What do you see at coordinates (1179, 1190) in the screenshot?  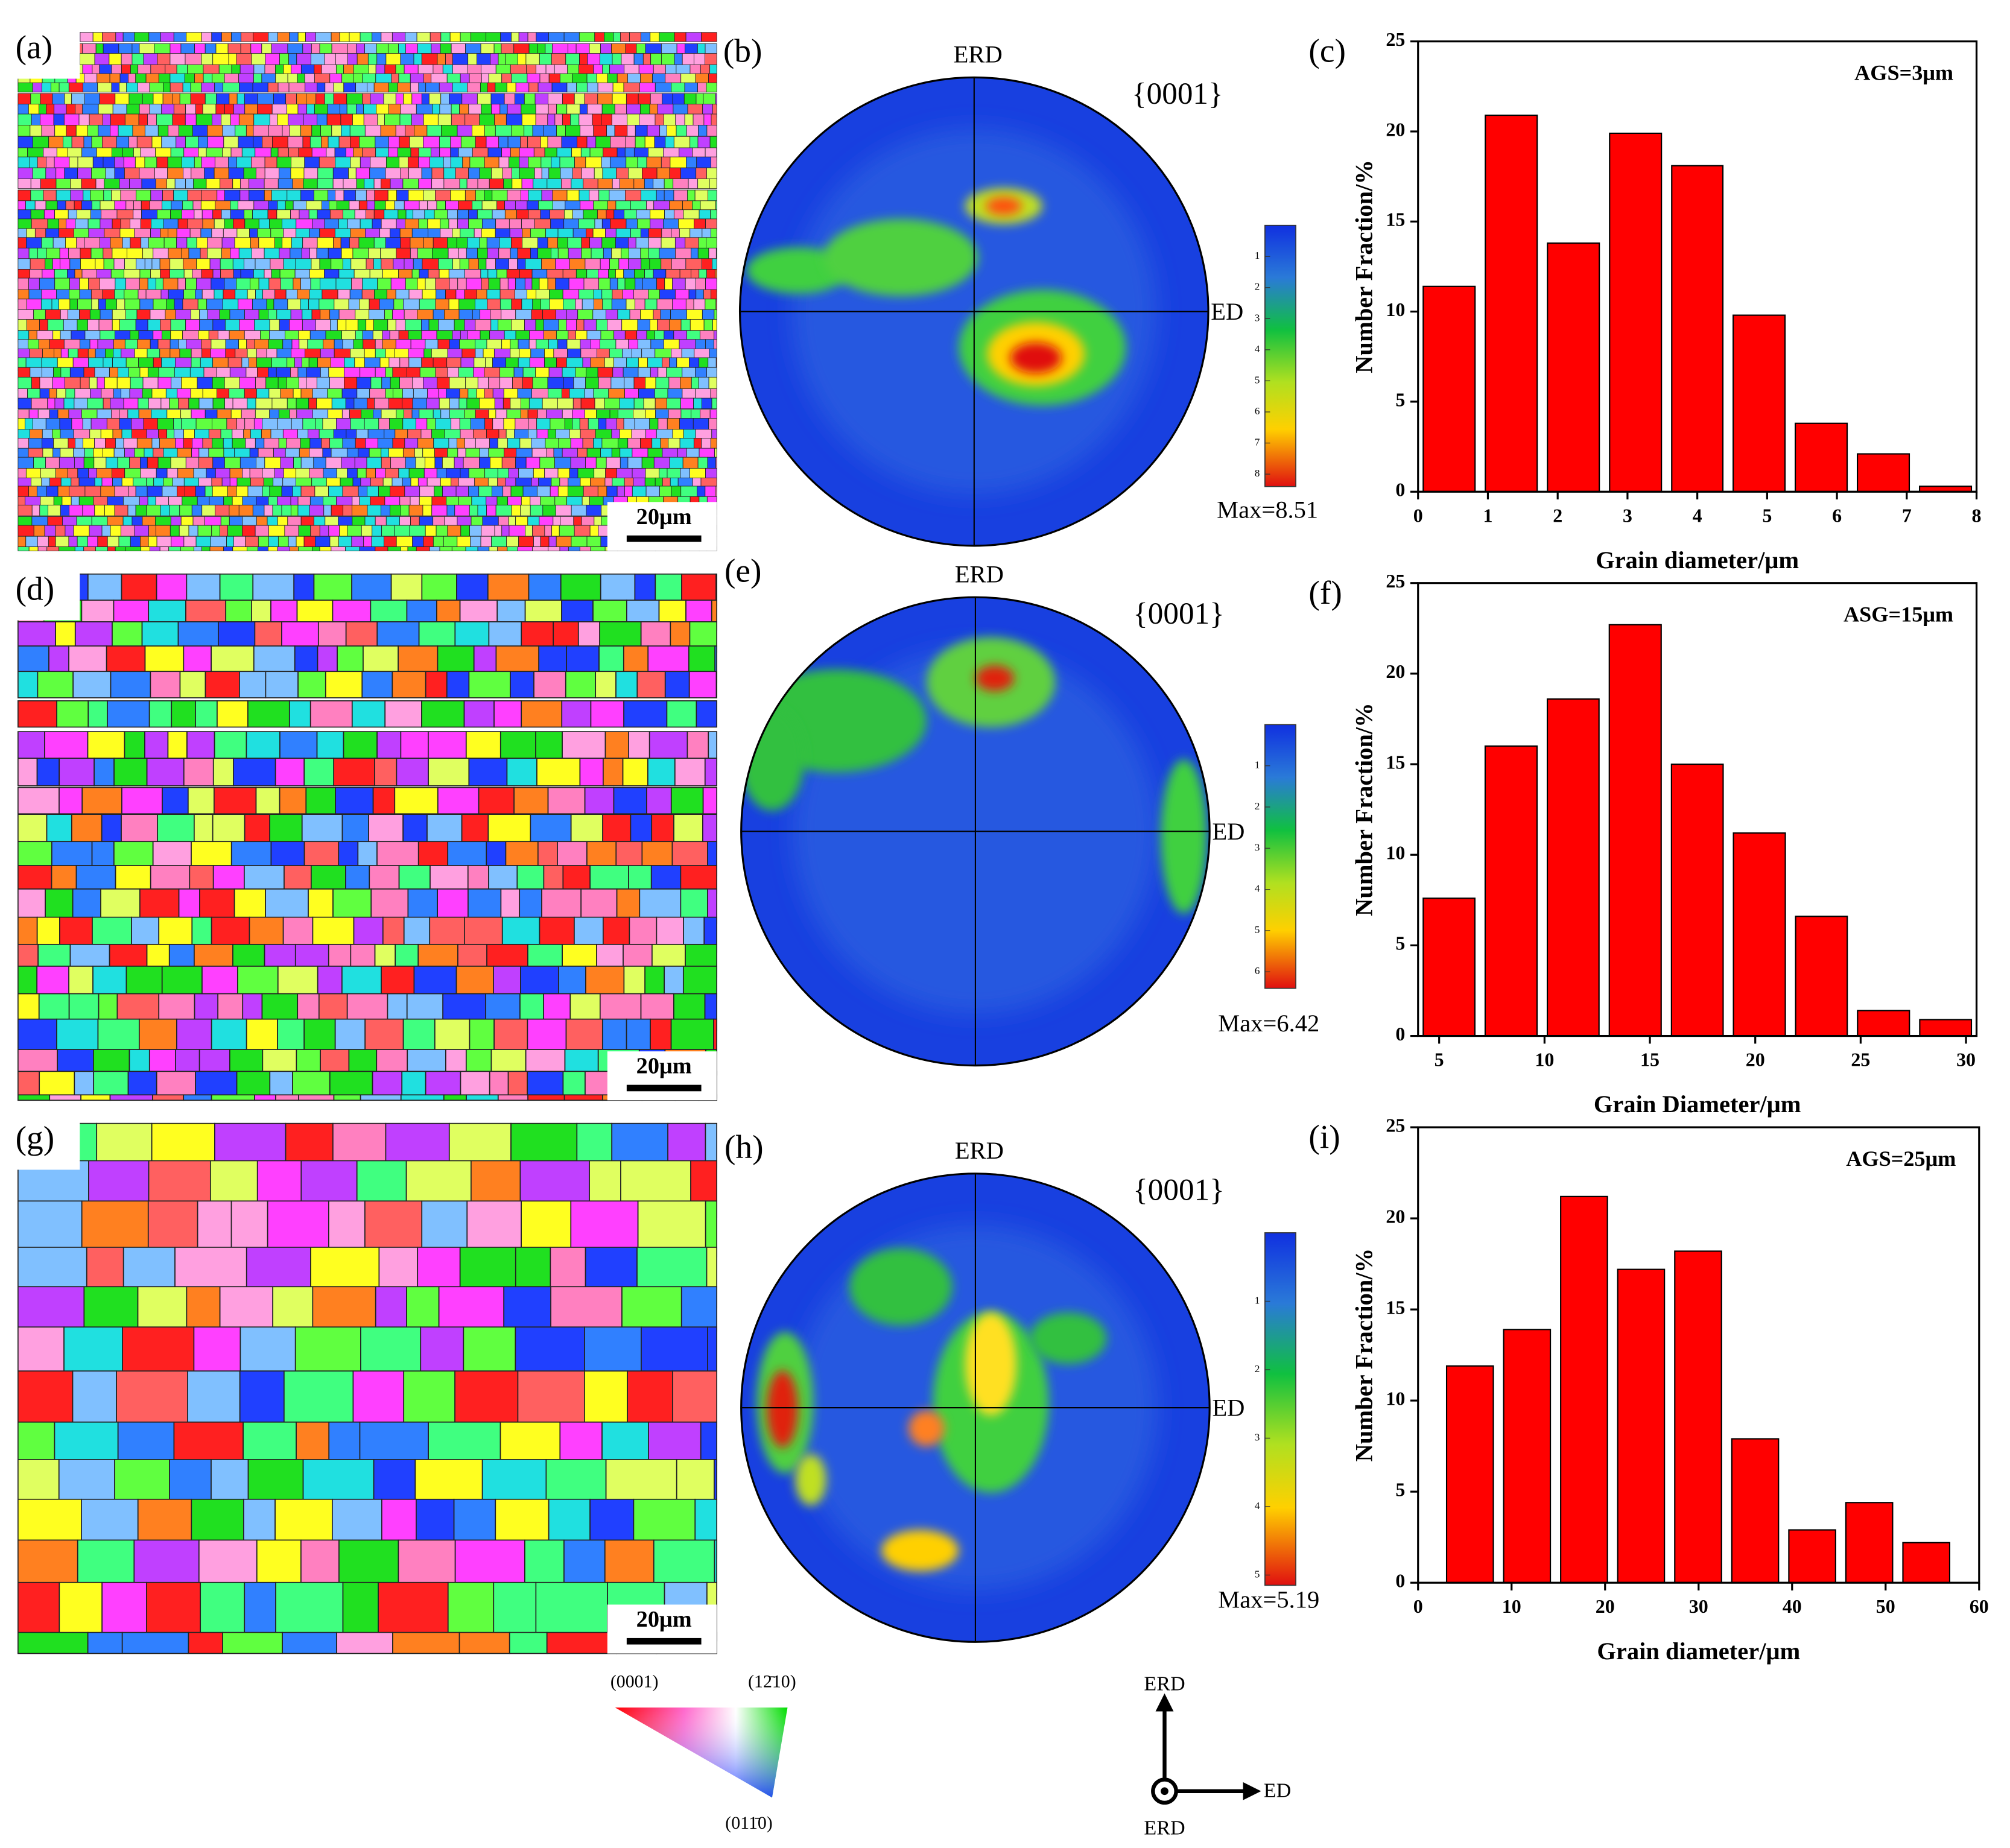 I see `pole-figure-plane: {0001}` at bounding box center [1179, 1190].